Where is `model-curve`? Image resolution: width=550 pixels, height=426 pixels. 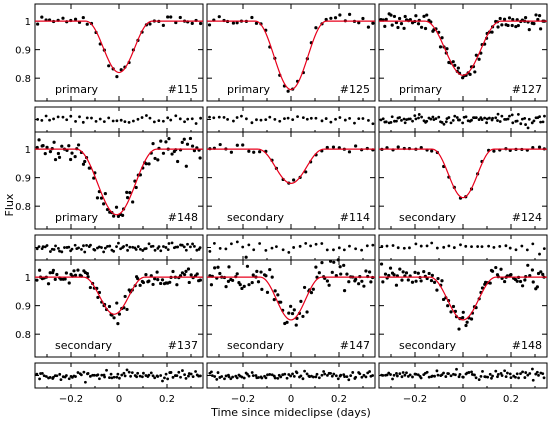 model-curve is located at coordinates (291, 55).